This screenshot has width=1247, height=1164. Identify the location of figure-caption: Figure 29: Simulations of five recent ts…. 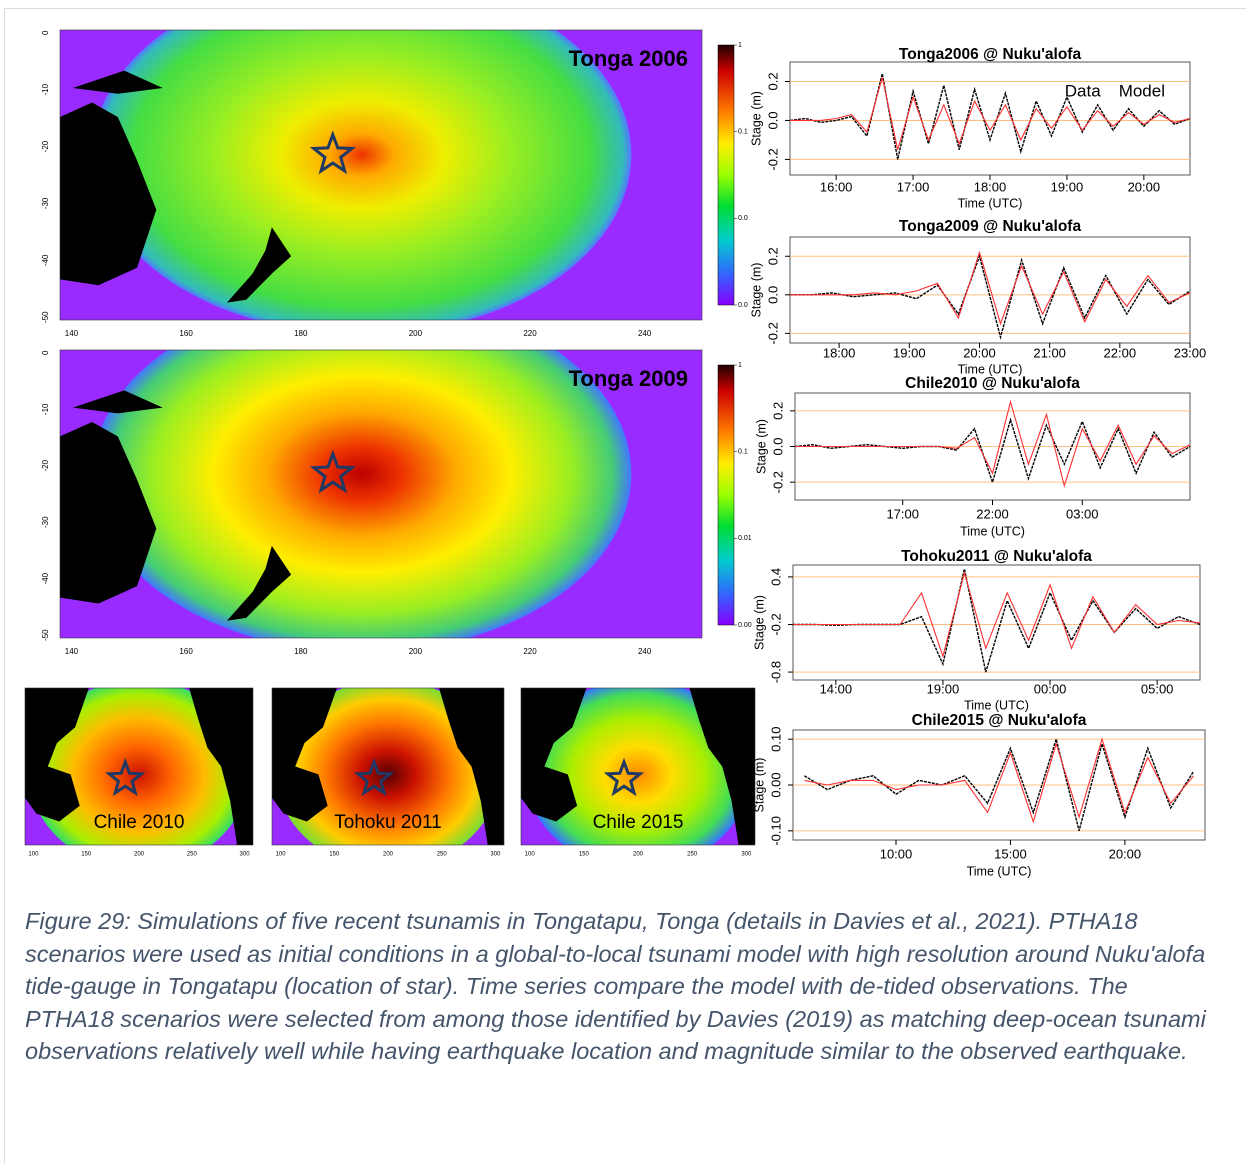
(615, 986).